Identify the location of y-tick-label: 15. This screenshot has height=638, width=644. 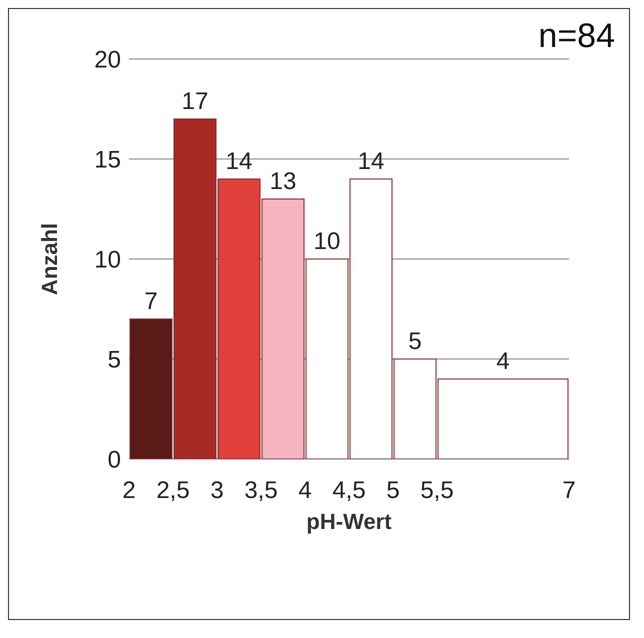
(107, 160).